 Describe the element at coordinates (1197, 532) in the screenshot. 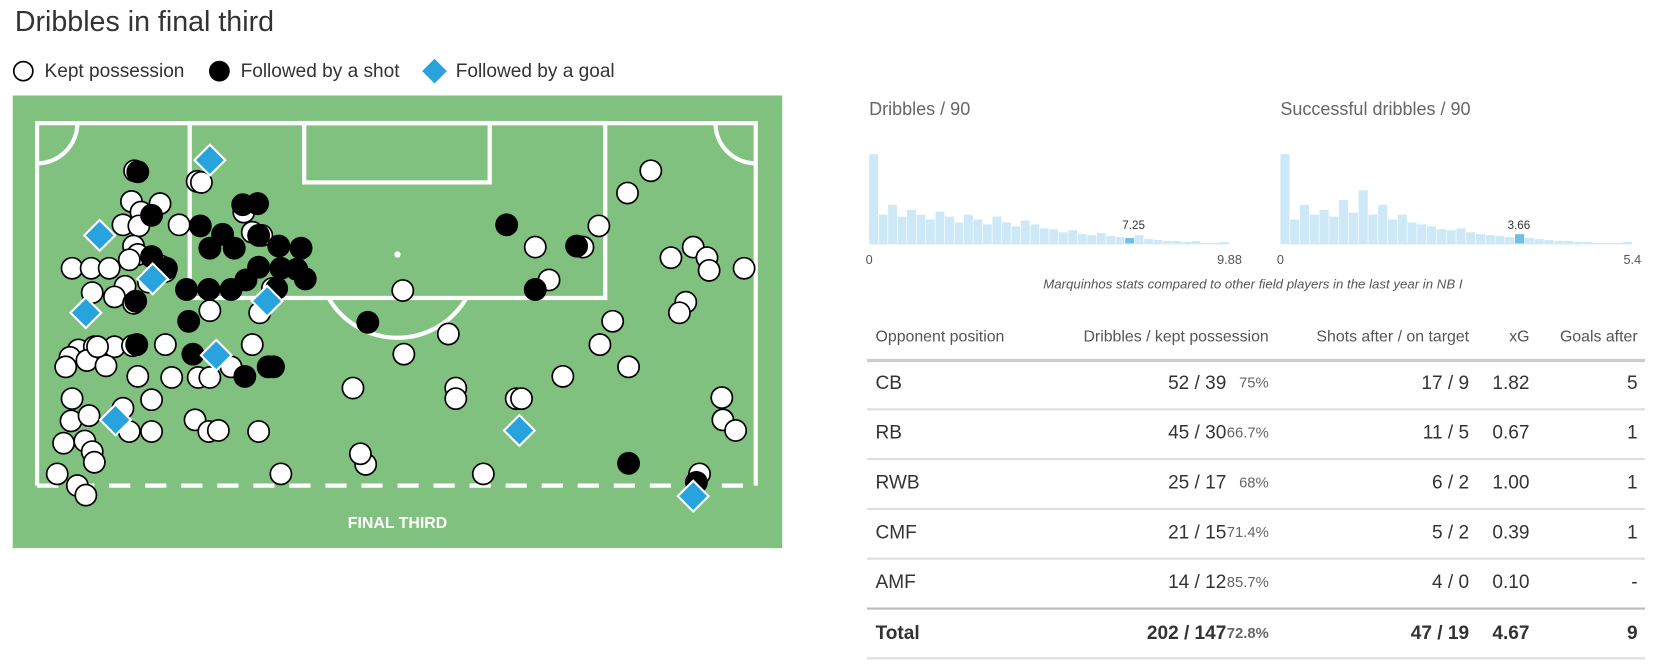

I see `table-cell: 21 / 15` at that location.